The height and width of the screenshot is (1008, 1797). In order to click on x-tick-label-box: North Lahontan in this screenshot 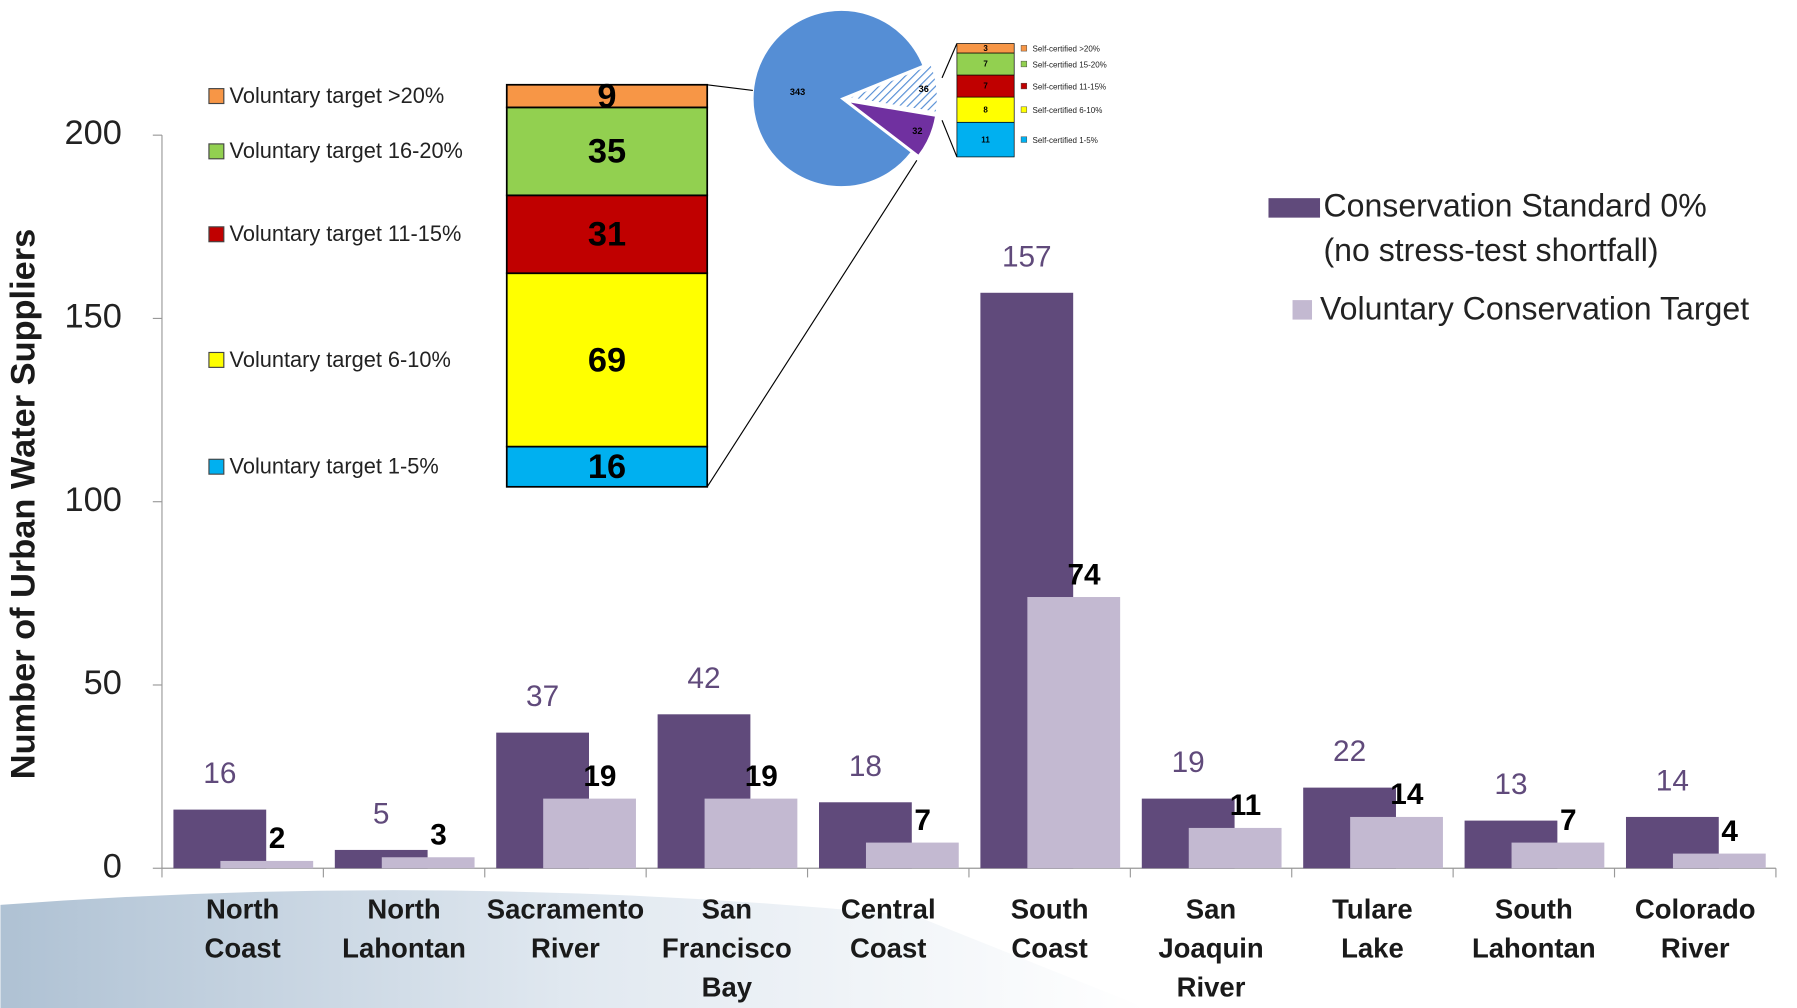, I will do `click(404, 929)`.